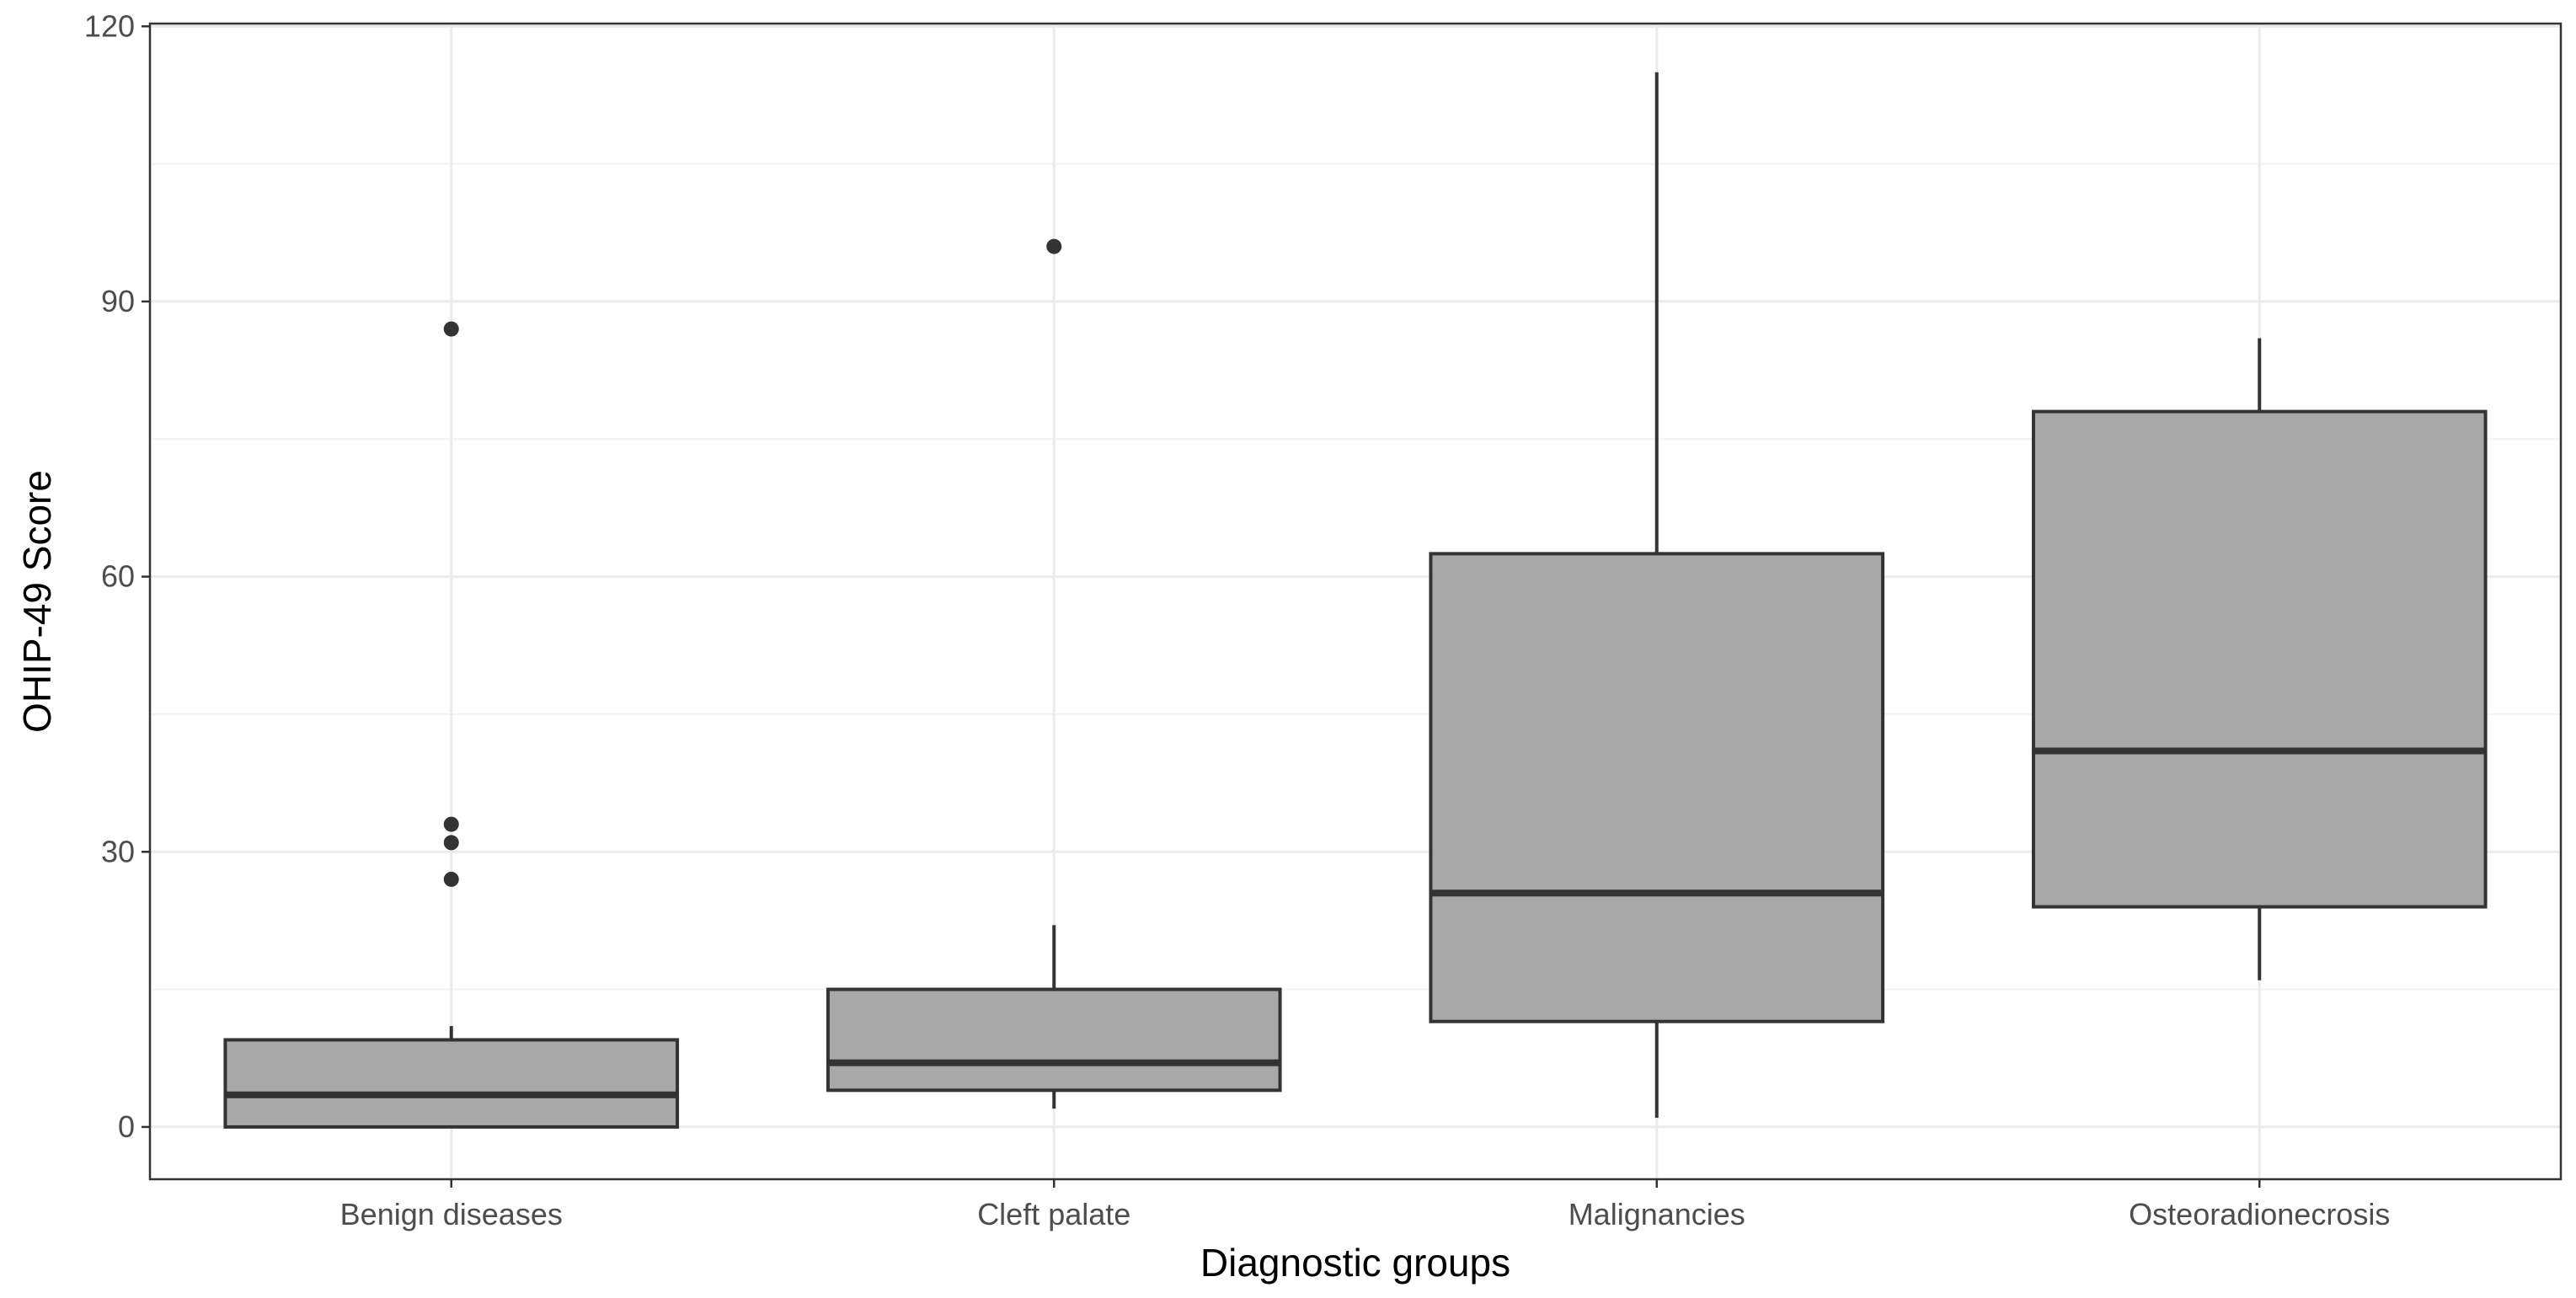  I want to click on x-tick-label: Cleft palate, so click(1053, 1214).